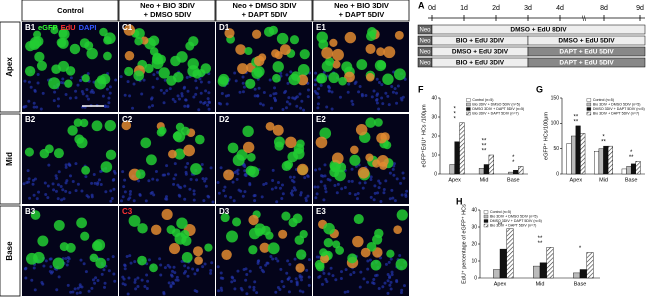 The width and height of the screenshot is (650, 302). What do you see at coordinates (464, 8) in the screenshot?
I see `day-label: 1d` at bounding box center [464, 8].